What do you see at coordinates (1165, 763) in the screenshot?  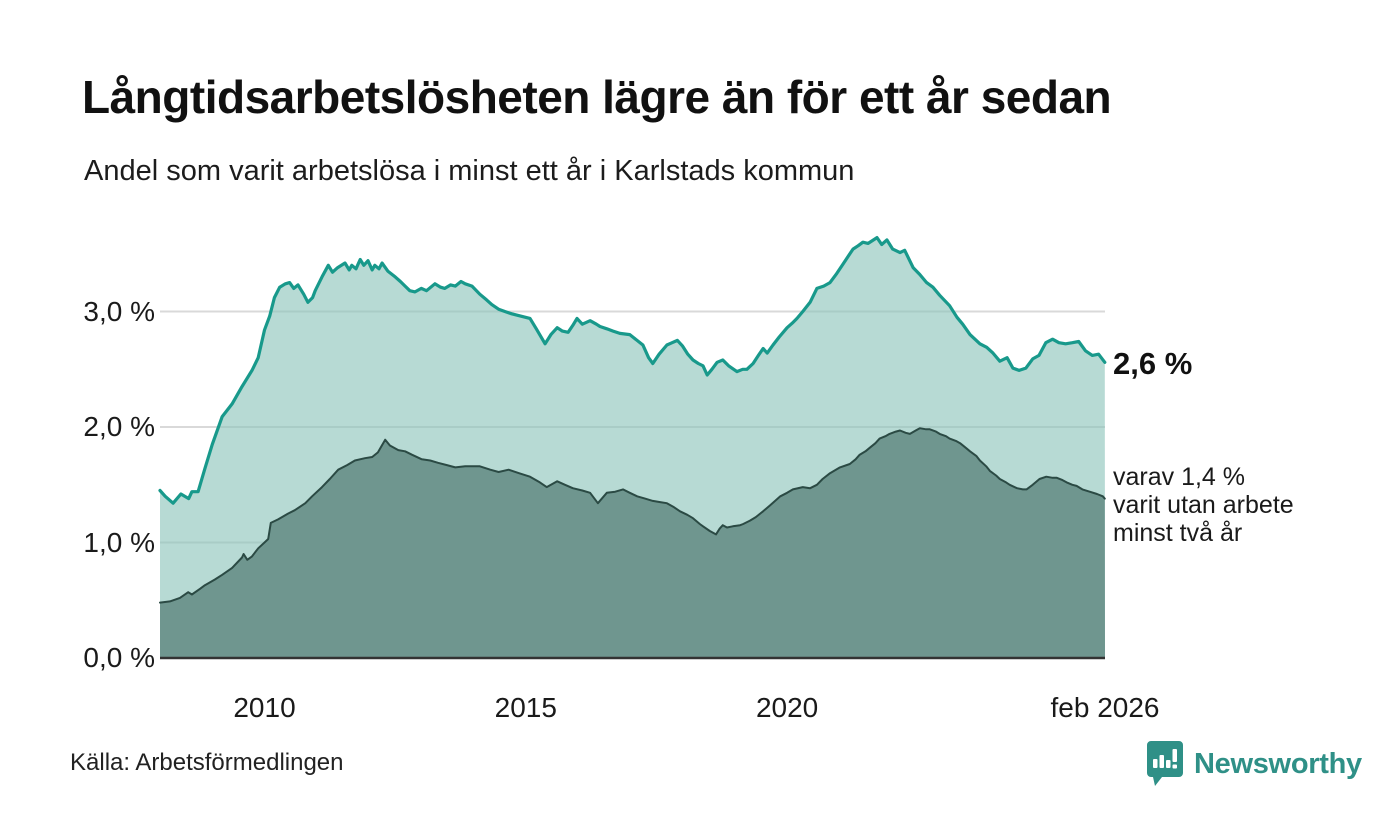 I see `newsworthy-logo-icon` at bounding box center [1165, 763].